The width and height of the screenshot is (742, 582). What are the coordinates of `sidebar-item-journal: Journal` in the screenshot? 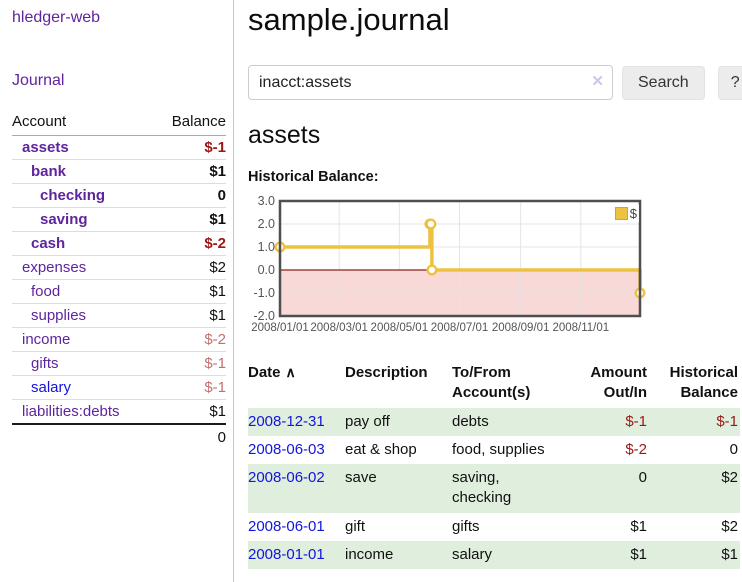 It's located at (38, 80).